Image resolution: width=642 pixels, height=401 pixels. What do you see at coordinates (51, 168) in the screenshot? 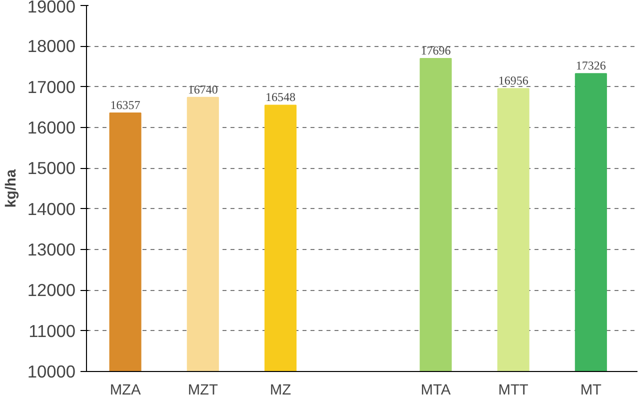
I see `y-tick-label: 15000` at bounding box center [51, 168].